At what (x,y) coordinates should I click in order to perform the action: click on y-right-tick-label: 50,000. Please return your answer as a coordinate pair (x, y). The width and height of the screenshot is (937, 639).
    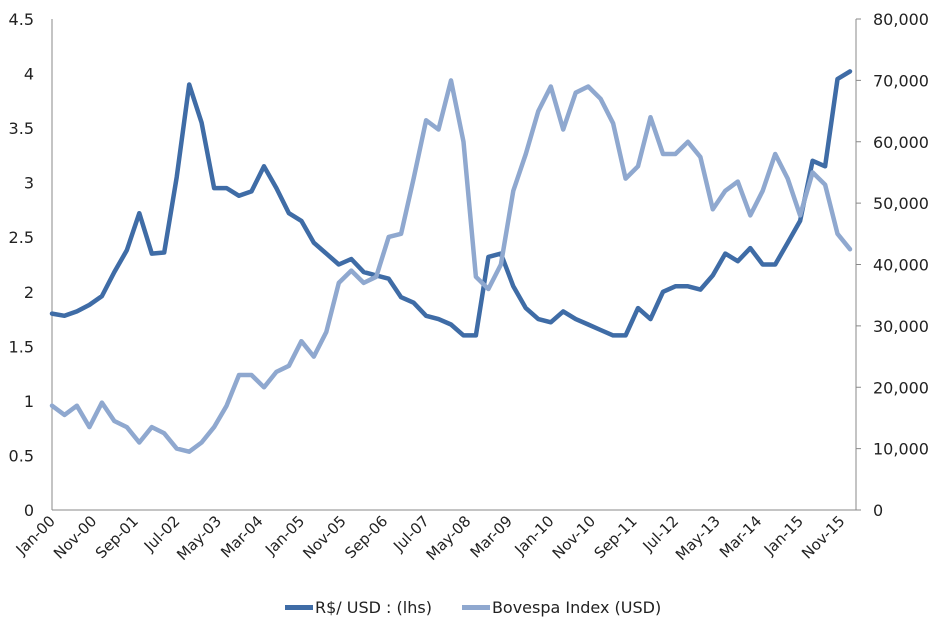
    Looking at the image, I should click on (901, 203).